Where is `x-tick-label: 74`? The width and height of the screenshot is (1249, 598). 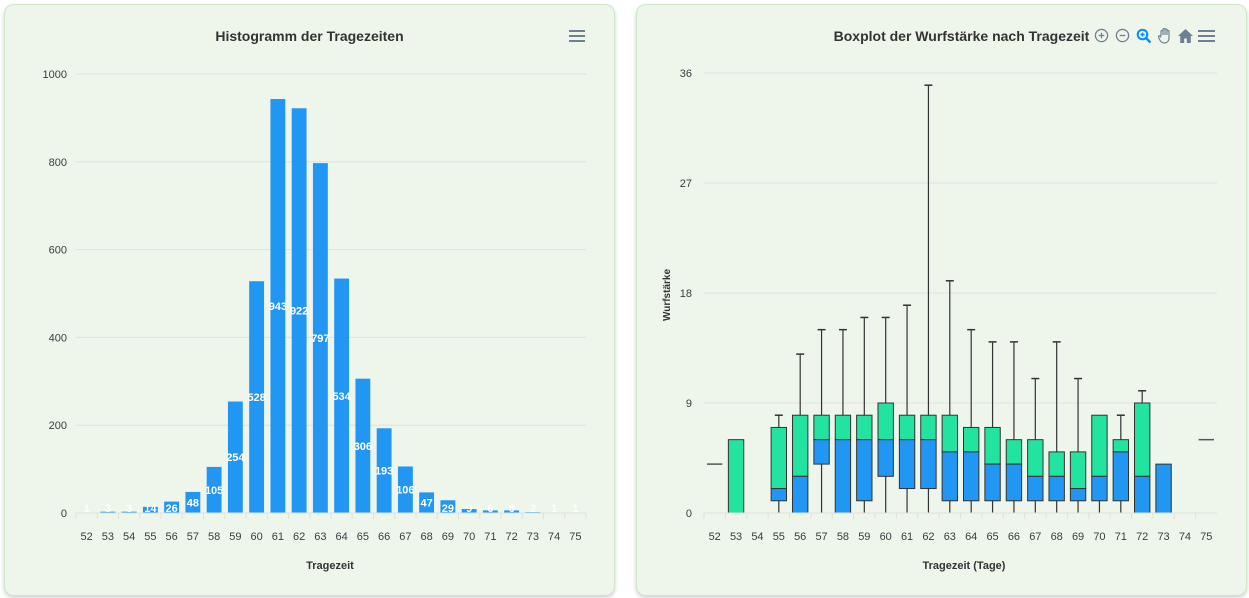 x-tick-label: 74 is located at coordinates (554, 537).